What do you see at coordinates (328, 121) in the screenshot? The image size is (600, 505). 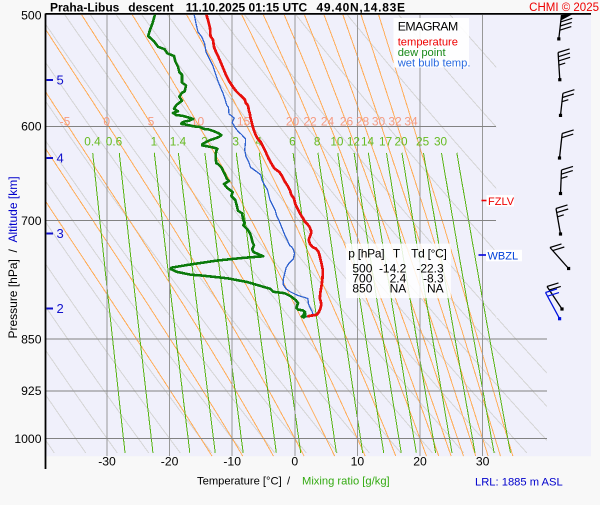 I see `svg-text: 24` at bounding box center [328, 121].